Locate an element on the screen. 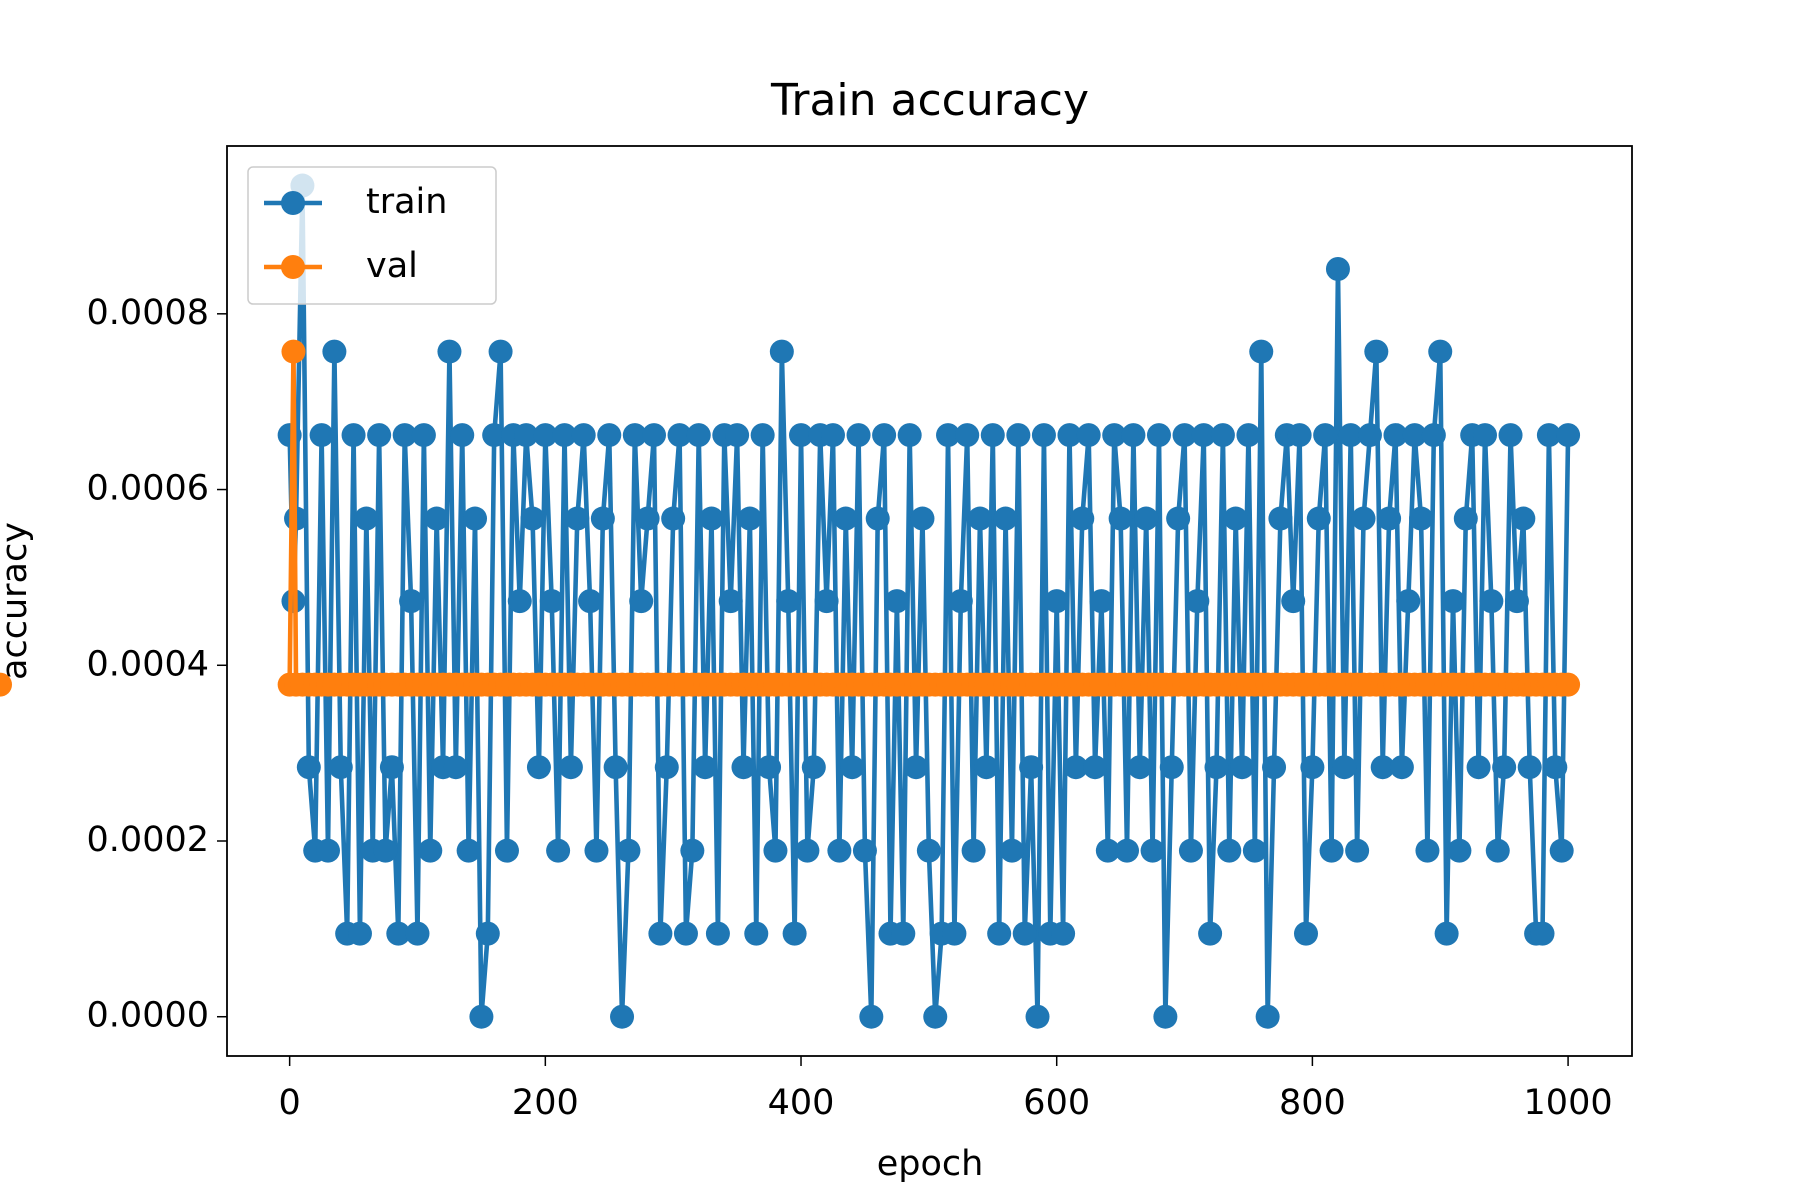 The image size is (1800, 1200). legend-marker is located at coordinates (293, 203).